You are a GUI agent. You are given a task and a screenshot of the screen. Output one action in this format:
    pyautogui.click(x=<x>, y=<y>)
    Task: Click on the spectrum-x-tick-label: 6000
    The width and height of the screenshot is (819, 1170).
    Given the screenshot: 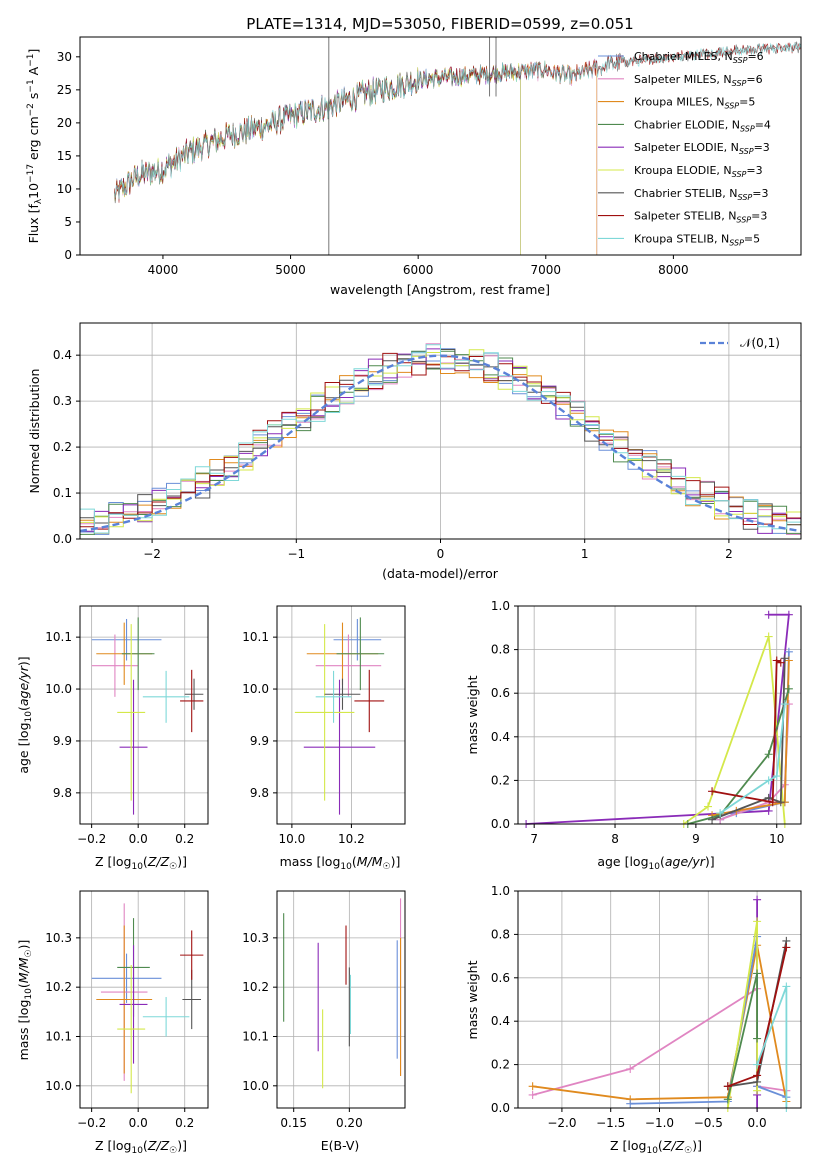 What is the action you would take?
    pyautogui.click(x=418, y=270)
    